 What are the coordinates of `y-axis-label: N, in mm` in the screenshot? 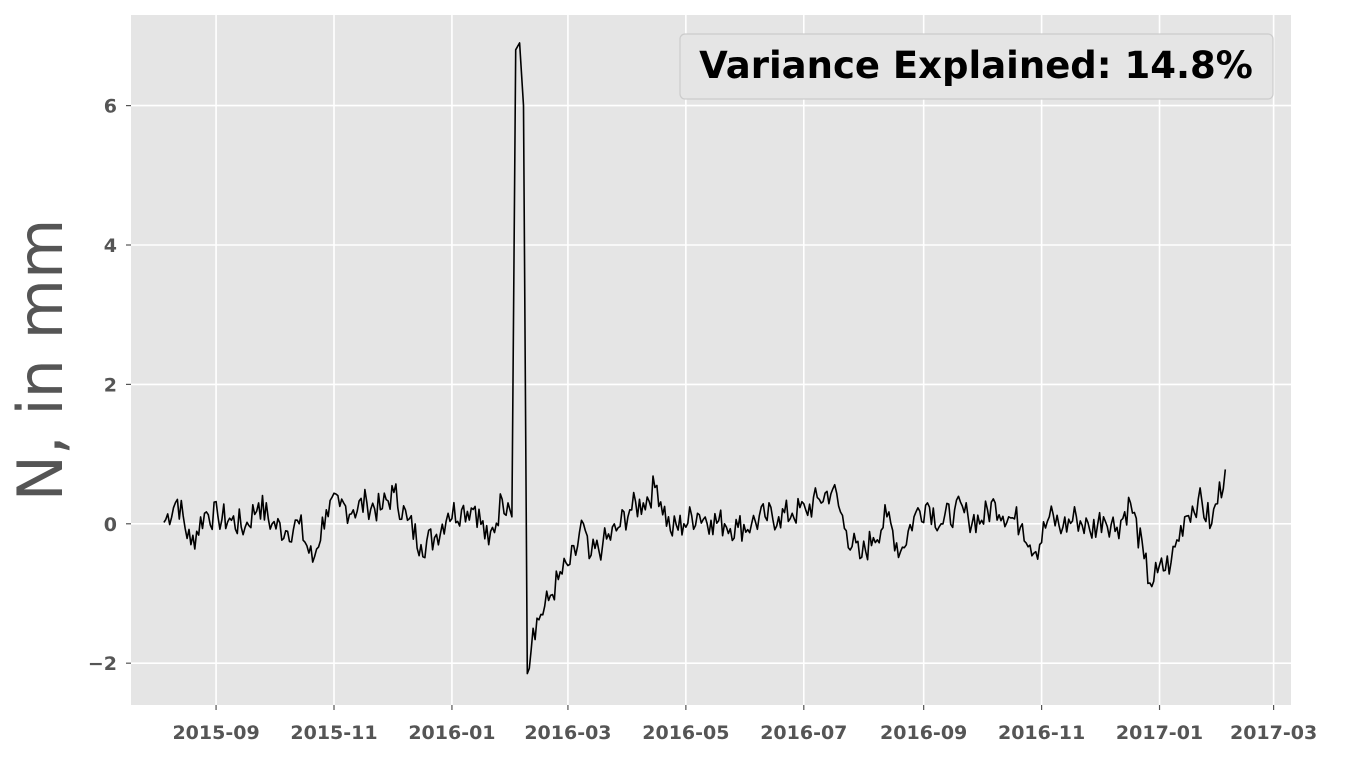 It's located at (40, 360).